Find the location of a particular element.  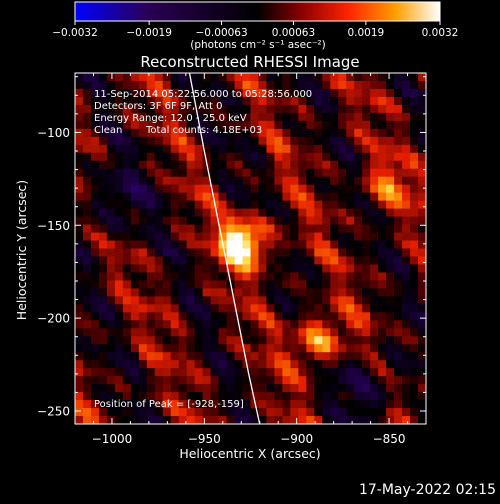

colorbar-tick-label: 0.0019 is located at coordinates (365, 33).